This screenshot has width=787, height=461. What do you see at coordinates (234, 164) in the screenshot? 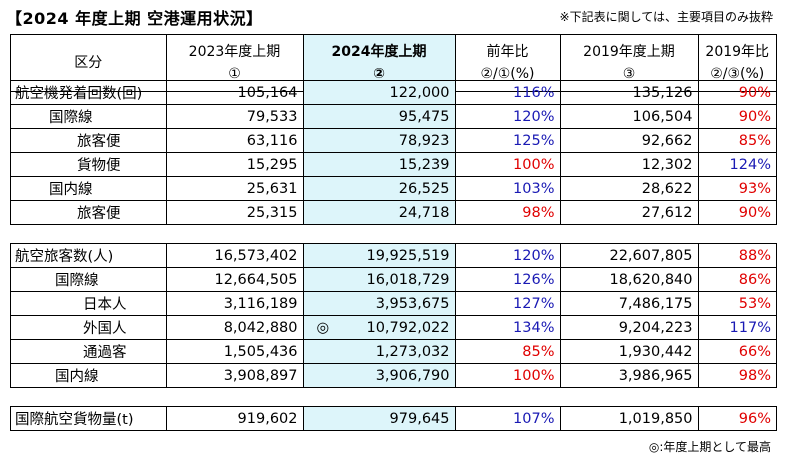
I see `value-2023h1: 15,295` at bounding box center [234, 164].